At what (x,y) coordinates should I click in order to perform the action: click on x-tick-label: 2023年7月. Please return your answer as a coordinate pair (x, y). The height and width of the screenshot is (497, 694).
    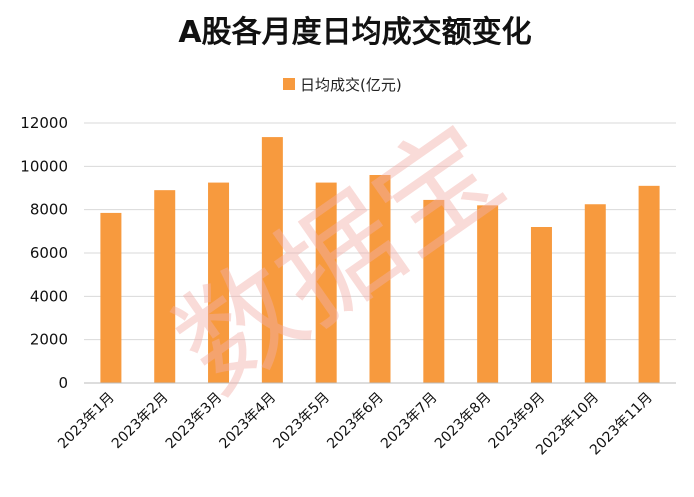
    Looking at the image, I should click on (409, 421).